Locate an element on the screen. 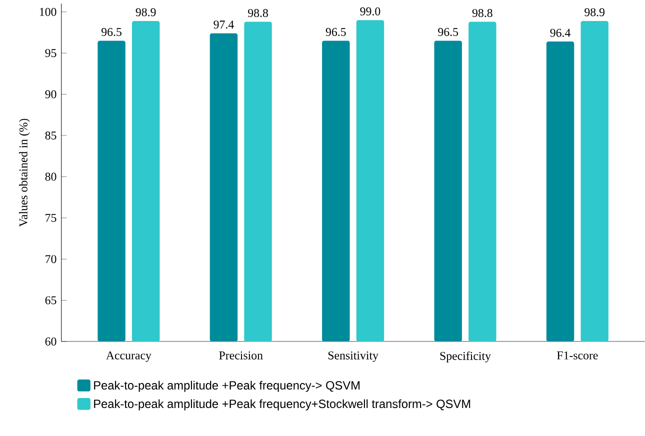 The image size is (645, 436). y-tick-label: 95 is located at coordinates (50, 53).